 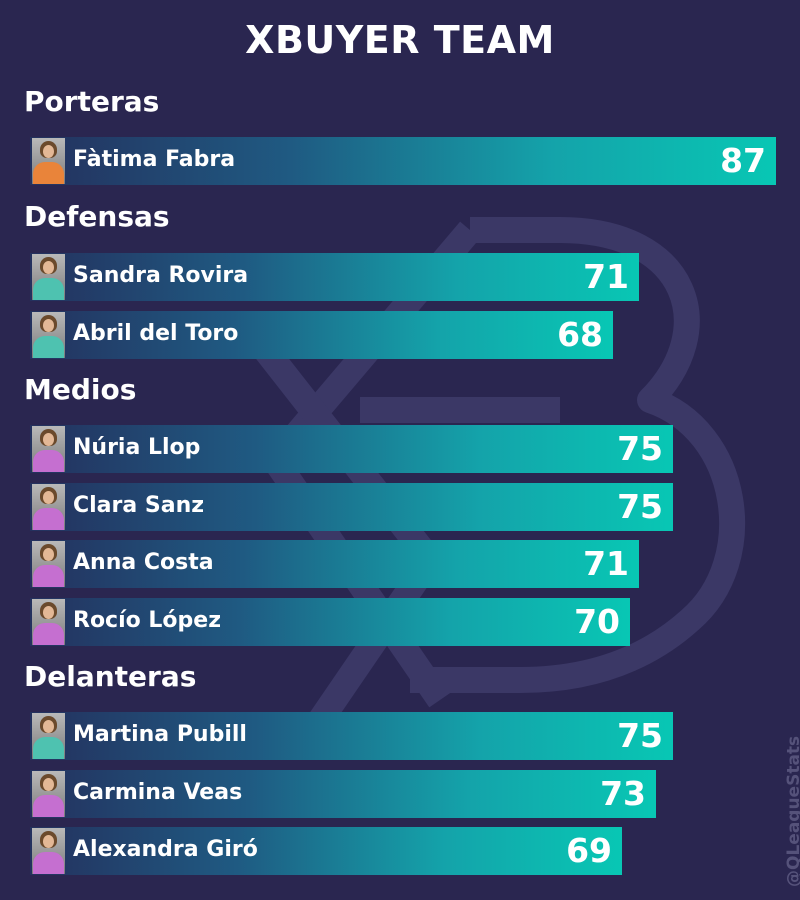 I want to click on bar: Sandra Rovira 71, so click(x=334, y=277).